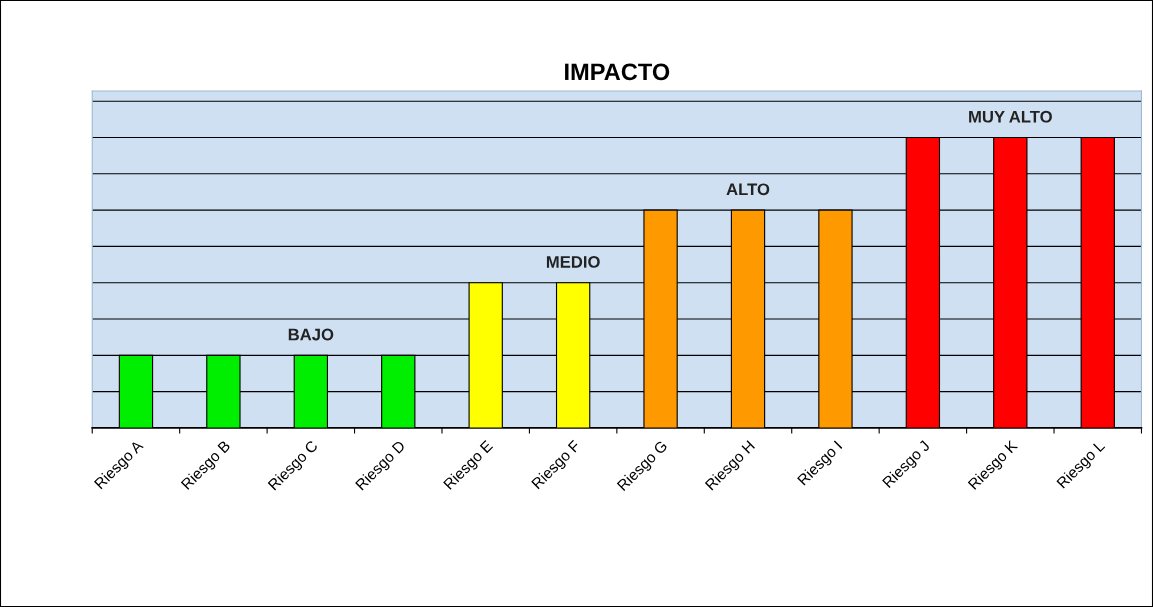 This screenshot has height=607, width=1153. Describe the element at coordinates (311, 334) in the screenshot. I see `annotation: BAJO` at that location.